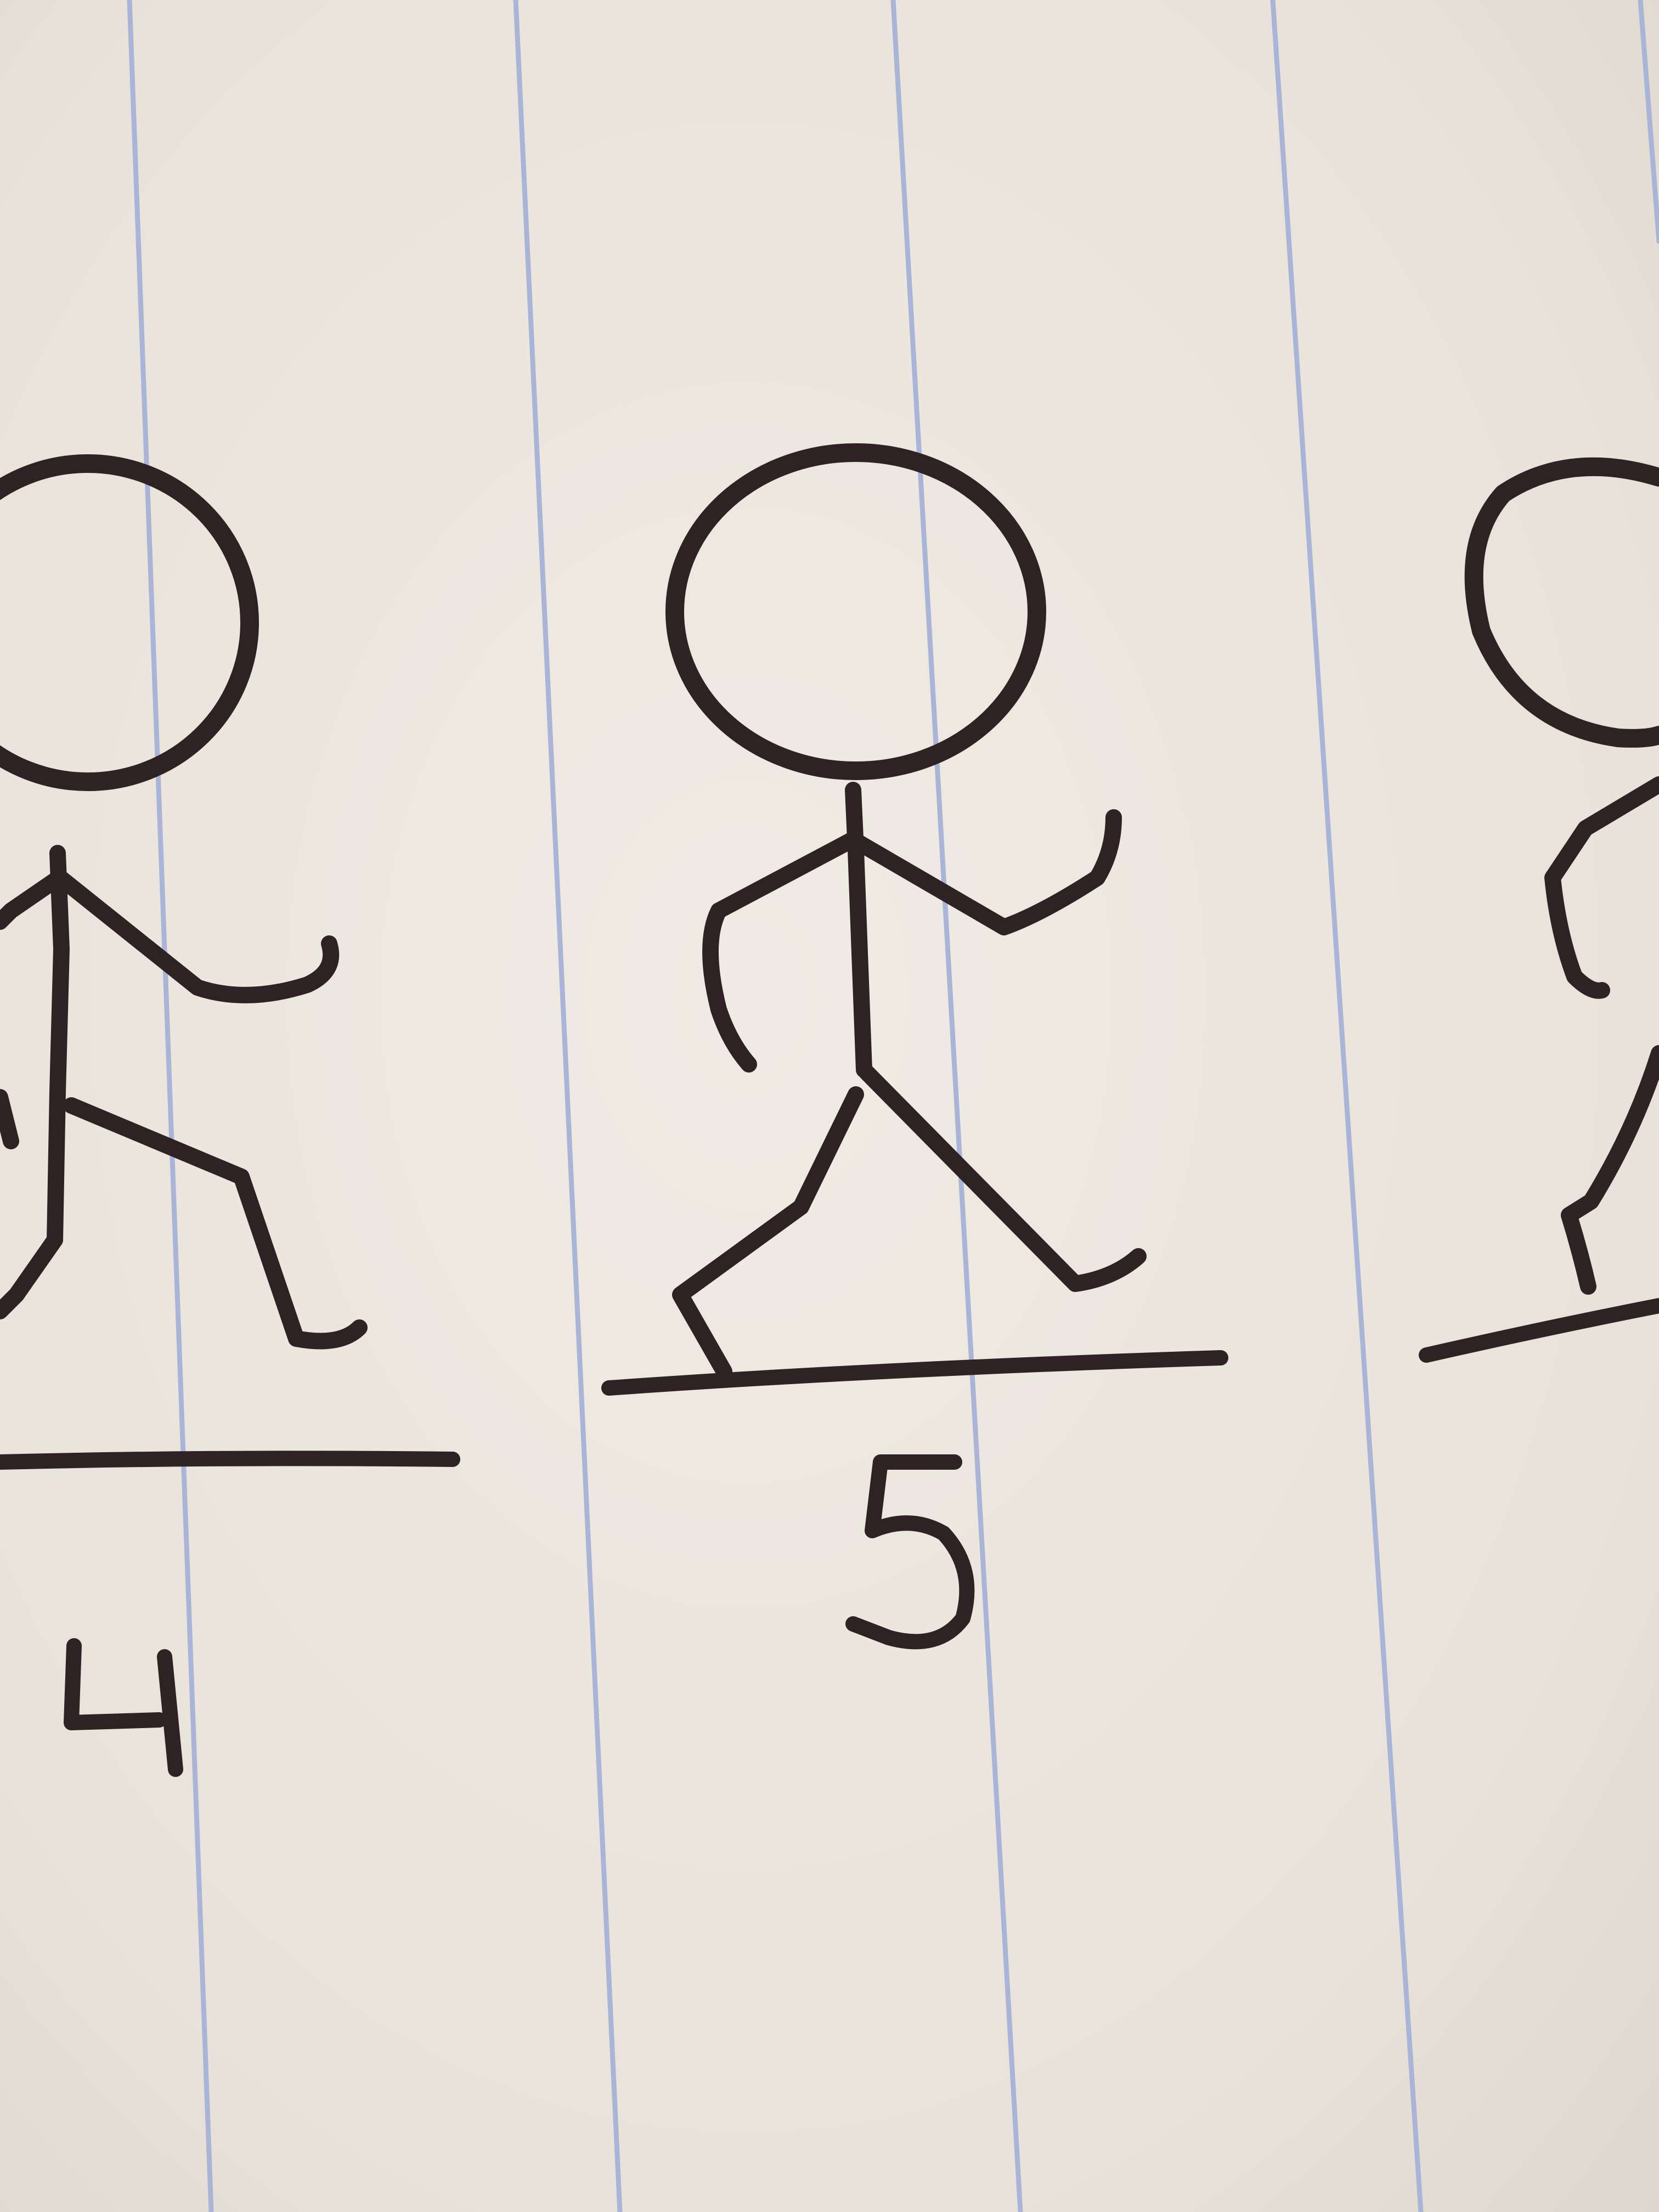 The width and height of the screenshot is (1659, 2212). What do you see at coordinates (196, 936) in the screenshot?
I see `figure-4-front-arm` at bounding box center [196, 936].